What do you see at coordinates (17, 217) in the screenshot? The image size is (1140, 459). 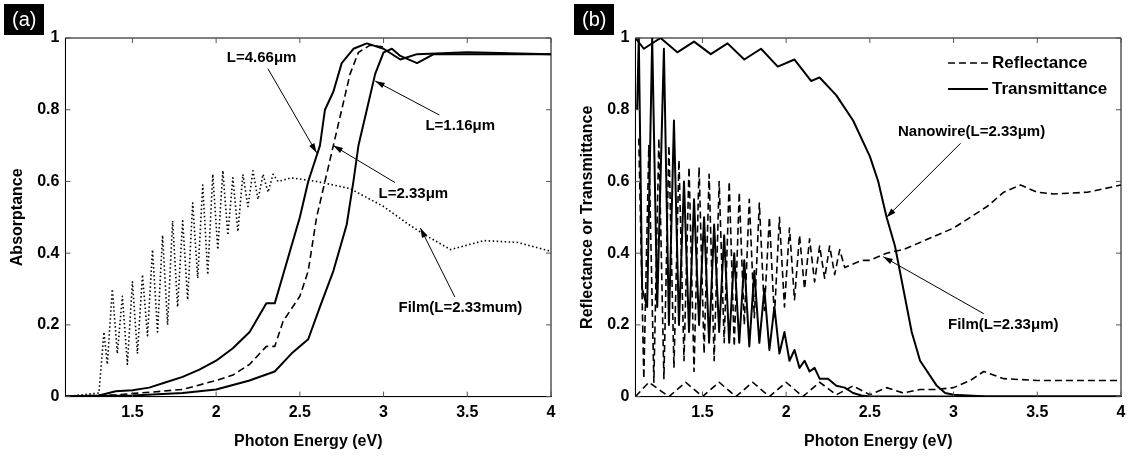 I see `y-axis-title: Absorptance` at bounding box center [17, 217].